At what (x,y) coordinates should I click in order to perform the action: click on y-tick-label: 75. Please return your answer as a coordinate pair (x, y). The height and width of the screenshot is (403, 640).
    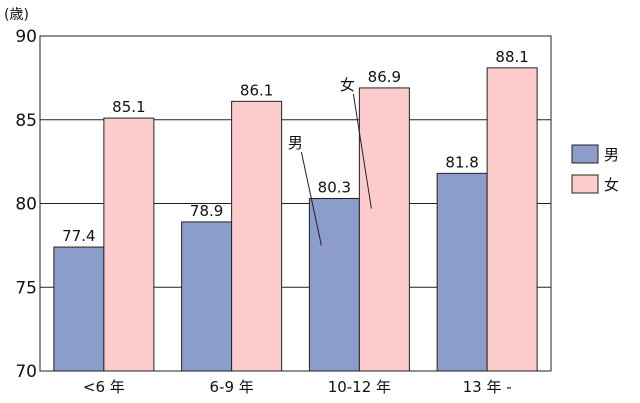
    Looking at the image, I should click on (26, 288).